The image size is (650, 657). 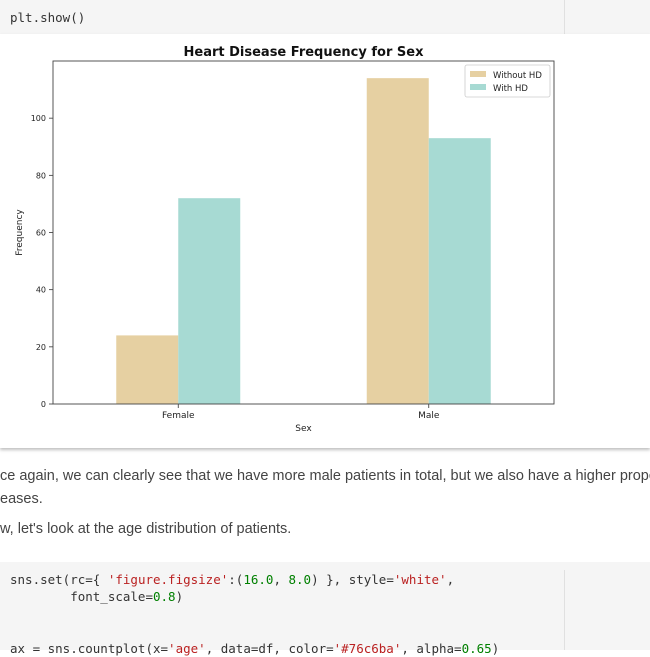 I want to click on code-token: sns.set(rc={, so click(x=59, y=579).